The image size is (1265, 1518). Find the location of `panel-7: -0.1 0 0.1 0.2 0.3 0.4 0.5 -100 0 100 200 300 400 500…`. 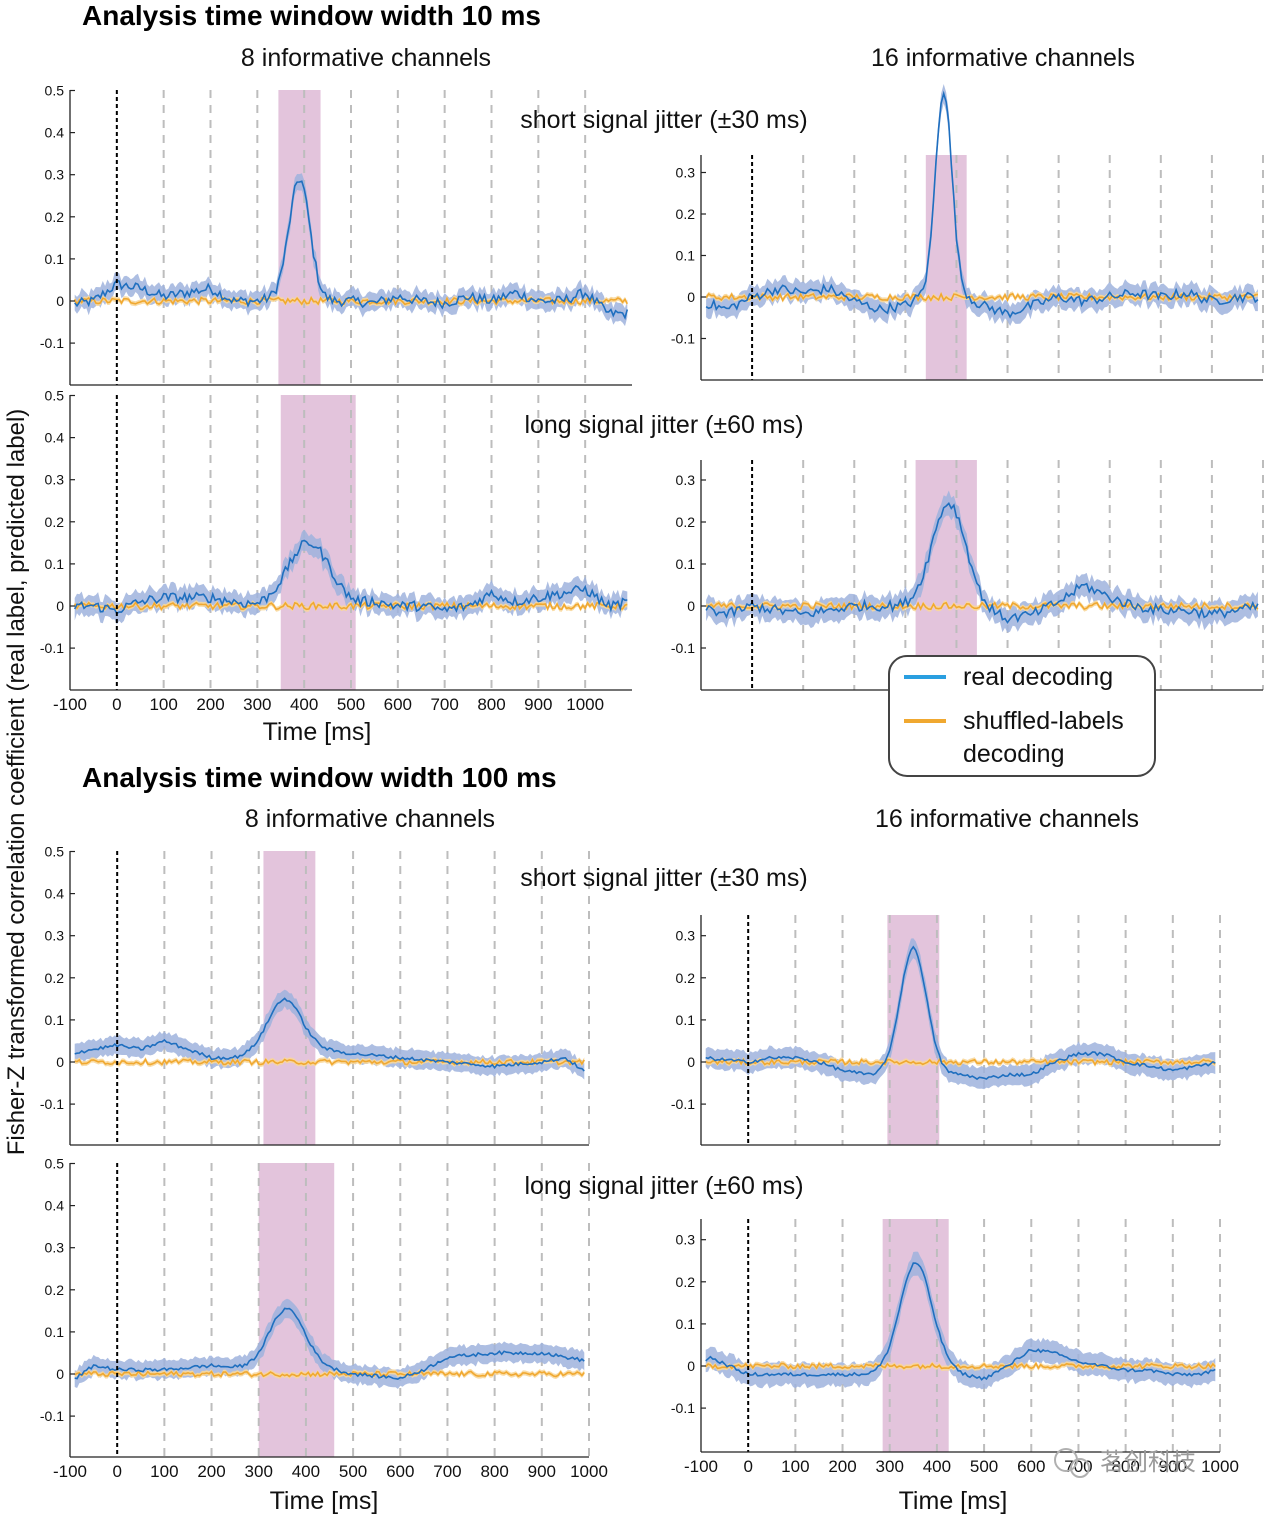

panel-7: -0.1 0 0.1 0.2 0.3 0.4 0.5 -100 0 100 200 300 400 500… is located at coordinates (324, 1319).